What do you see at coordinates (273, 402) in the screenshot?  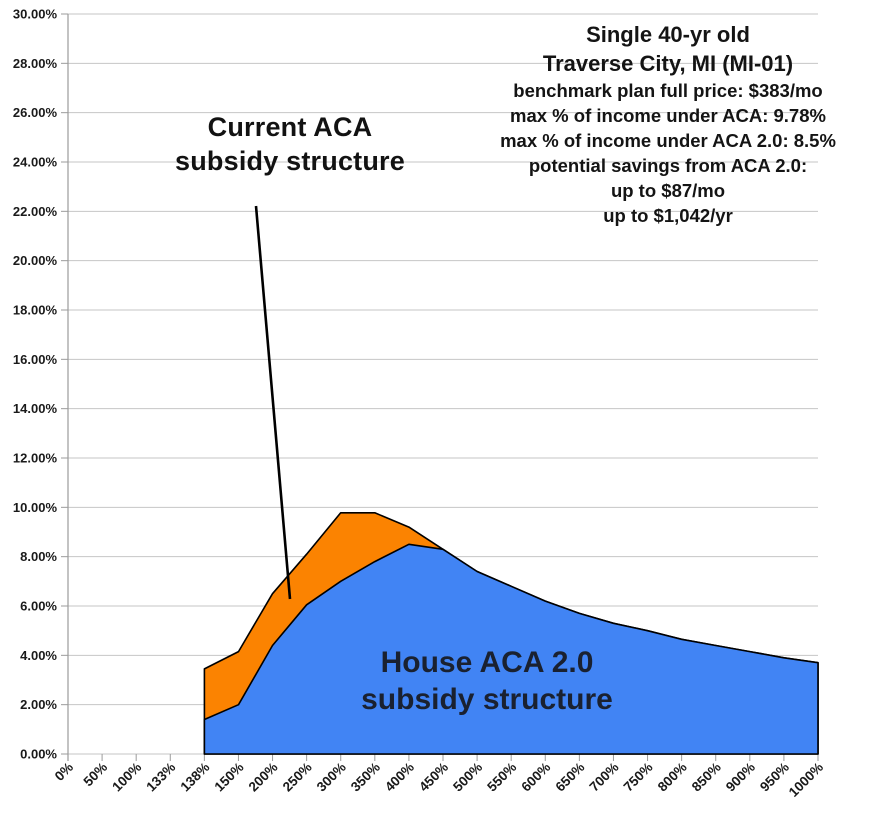 I see `annotation-leader-line` at bounding box center [273, 402].